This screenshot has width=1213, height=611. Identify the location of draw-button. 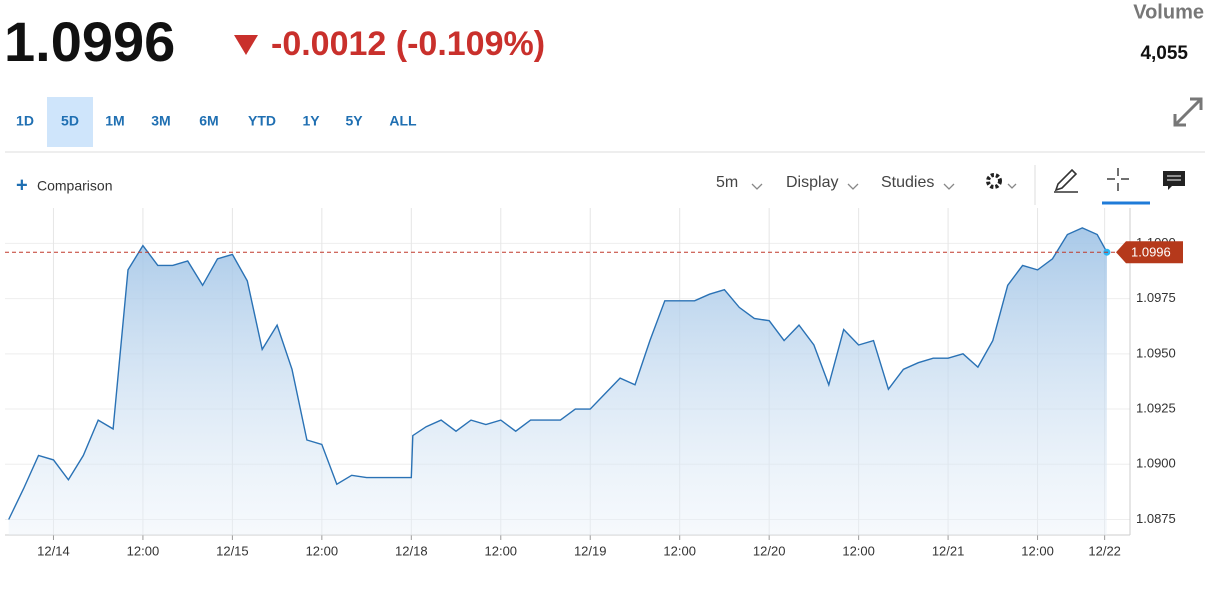
(1066, 180).